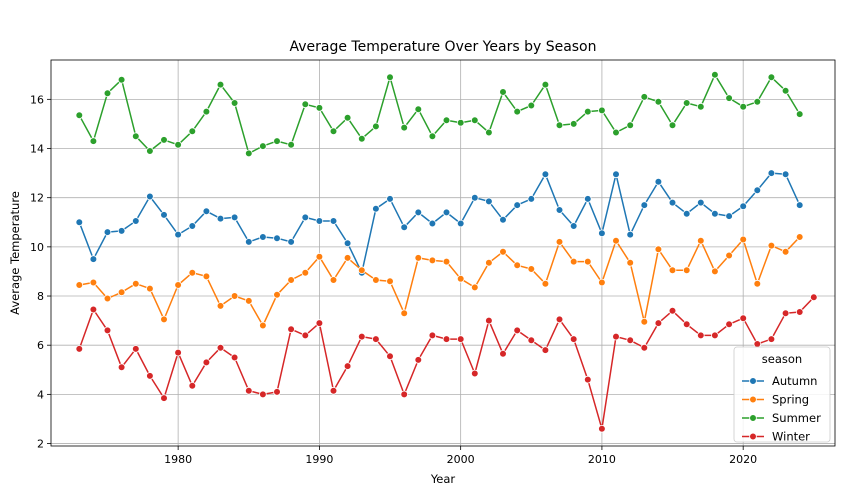 This screenshot has width=855, height=490. I want to click on legend-label-autumn: Autumn, so click(794, 381).